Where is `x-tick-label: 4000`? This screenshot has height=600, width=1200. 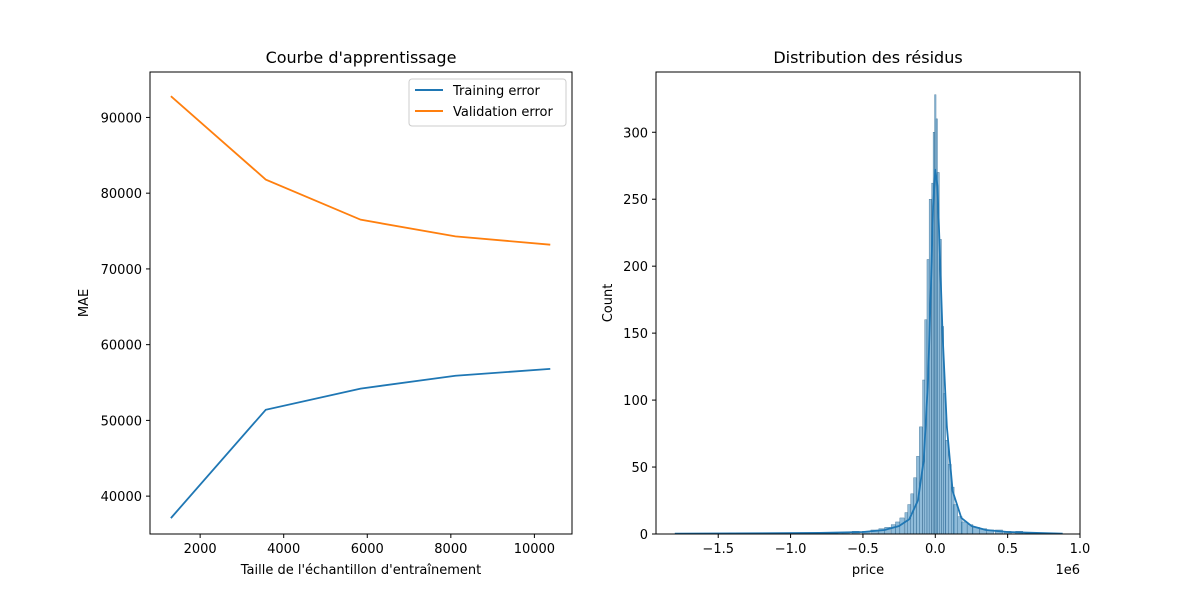 x-tick-label: 4000 is located at coordinates (283, 549).